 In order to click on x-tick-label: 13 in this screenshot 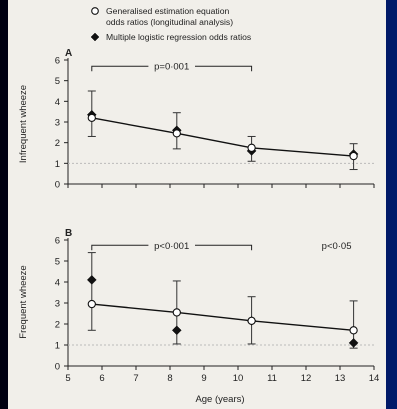, I will do `click(340, 378)`.